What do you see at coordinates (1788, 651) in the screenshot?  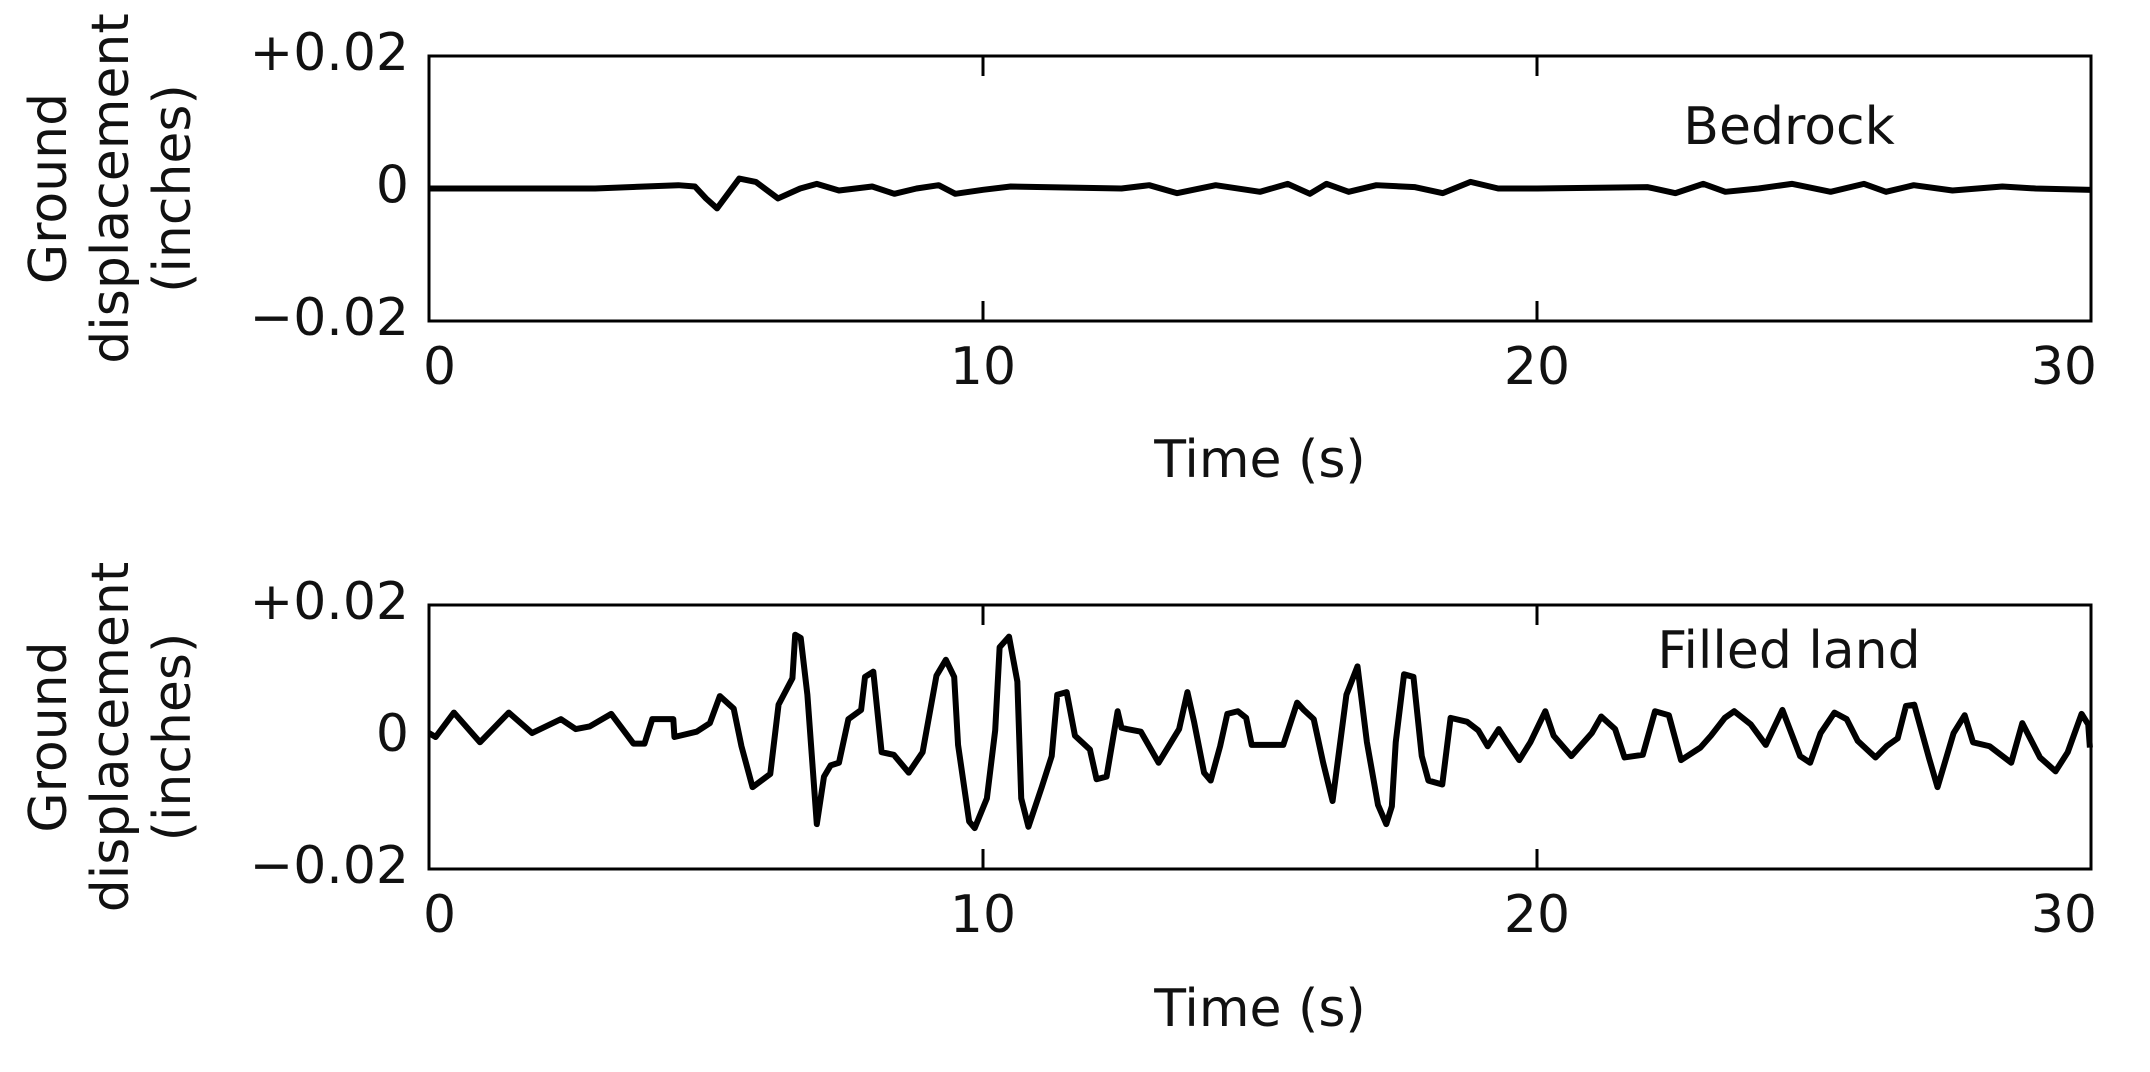 I see `annotation: Filled land` at bounding box center [1788, 651].